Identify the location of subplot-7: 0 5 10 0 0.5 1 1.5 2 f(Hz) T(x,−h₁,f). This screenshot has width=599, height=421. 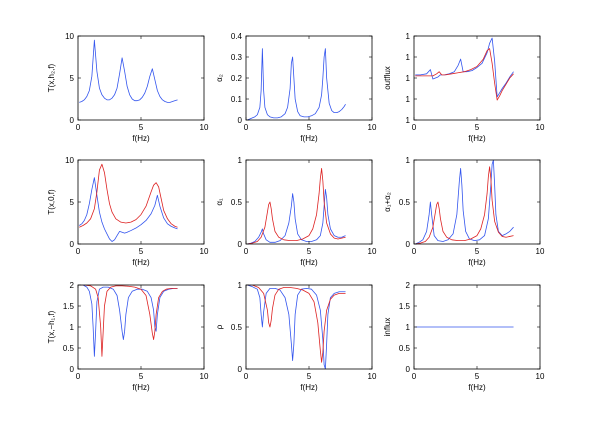
(128, 336).